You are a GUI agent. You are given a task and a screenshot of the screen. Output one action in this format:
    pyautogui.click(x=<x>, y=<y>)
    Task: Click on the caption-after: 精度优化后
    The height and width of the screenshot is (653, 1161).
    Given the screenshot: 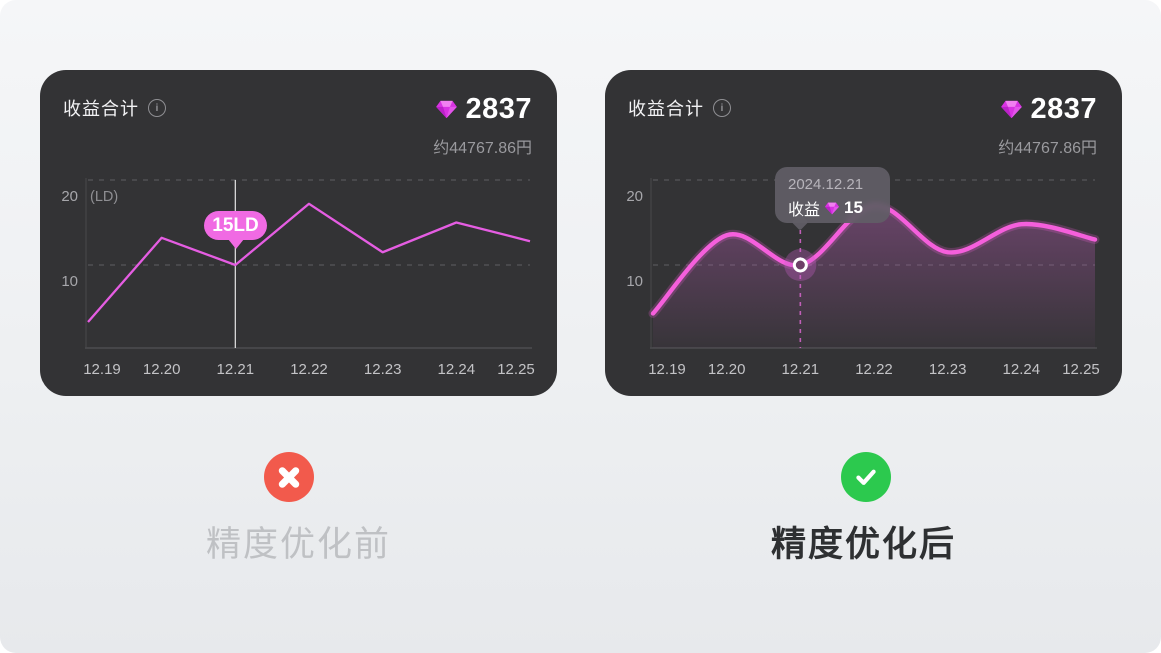 What is the action you would take?
    pyautogui.click(x=863, y=544)
    